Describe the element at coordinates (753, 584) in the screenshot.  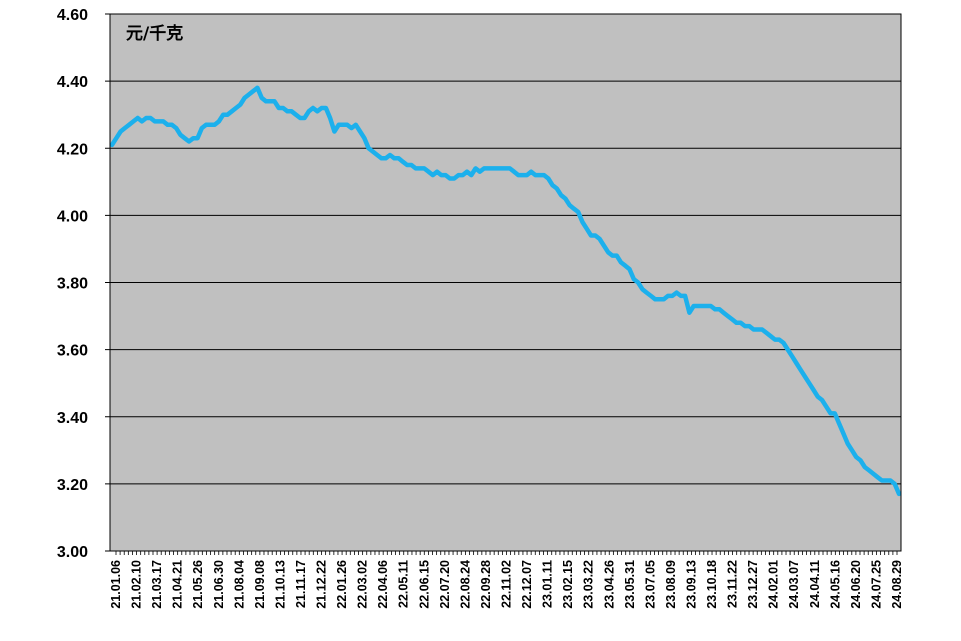
I see `x-tick-label: 23.12.27` at that location.